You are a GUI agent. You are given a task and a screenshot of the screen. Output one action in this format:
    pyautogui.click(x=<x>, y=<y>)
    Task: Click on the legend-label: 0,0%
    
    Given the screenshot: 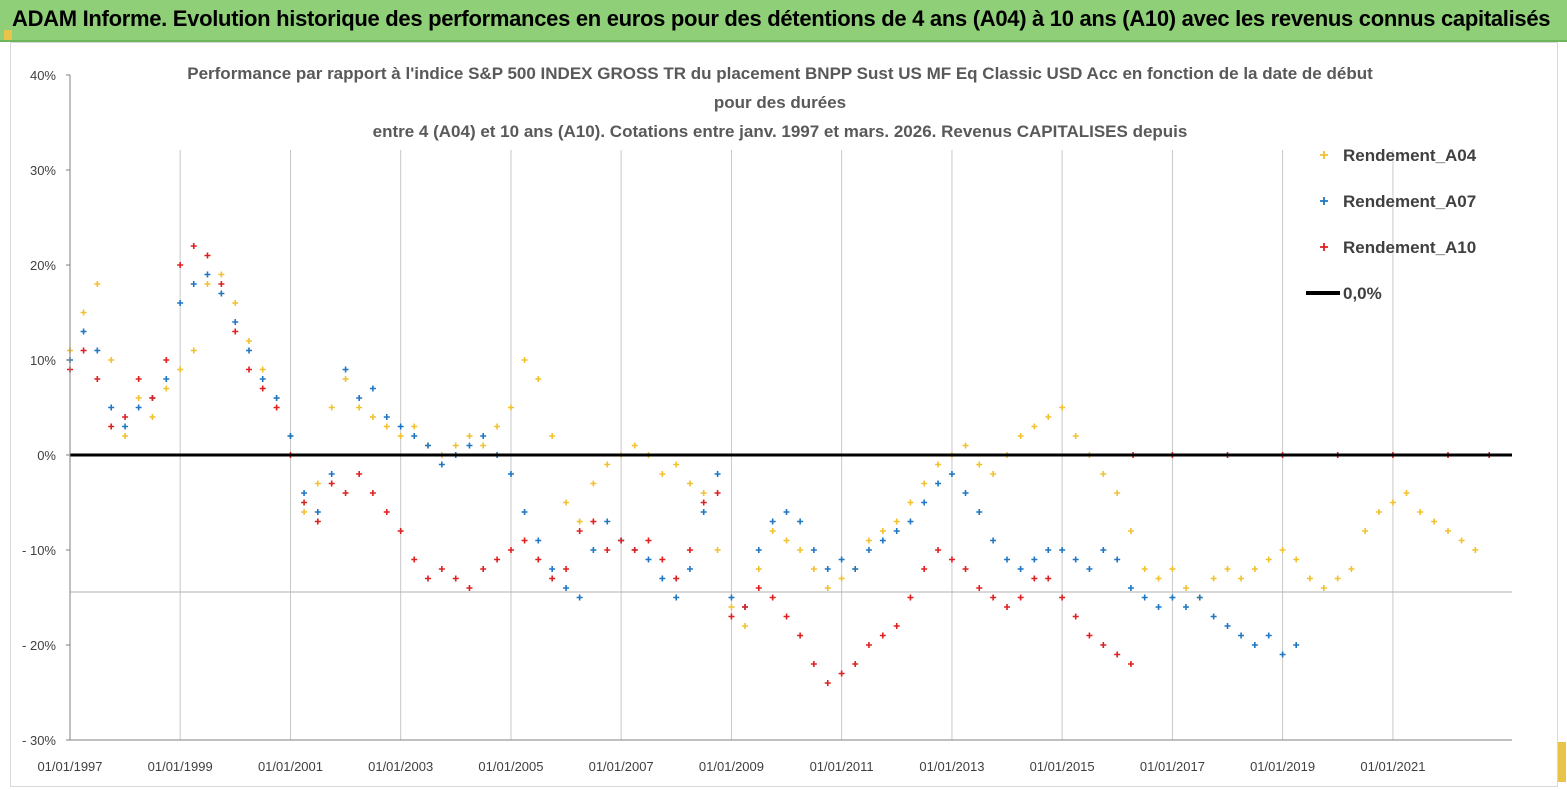 What is the action you would take?
    pyautogui.click(x=1362, y=293)
    